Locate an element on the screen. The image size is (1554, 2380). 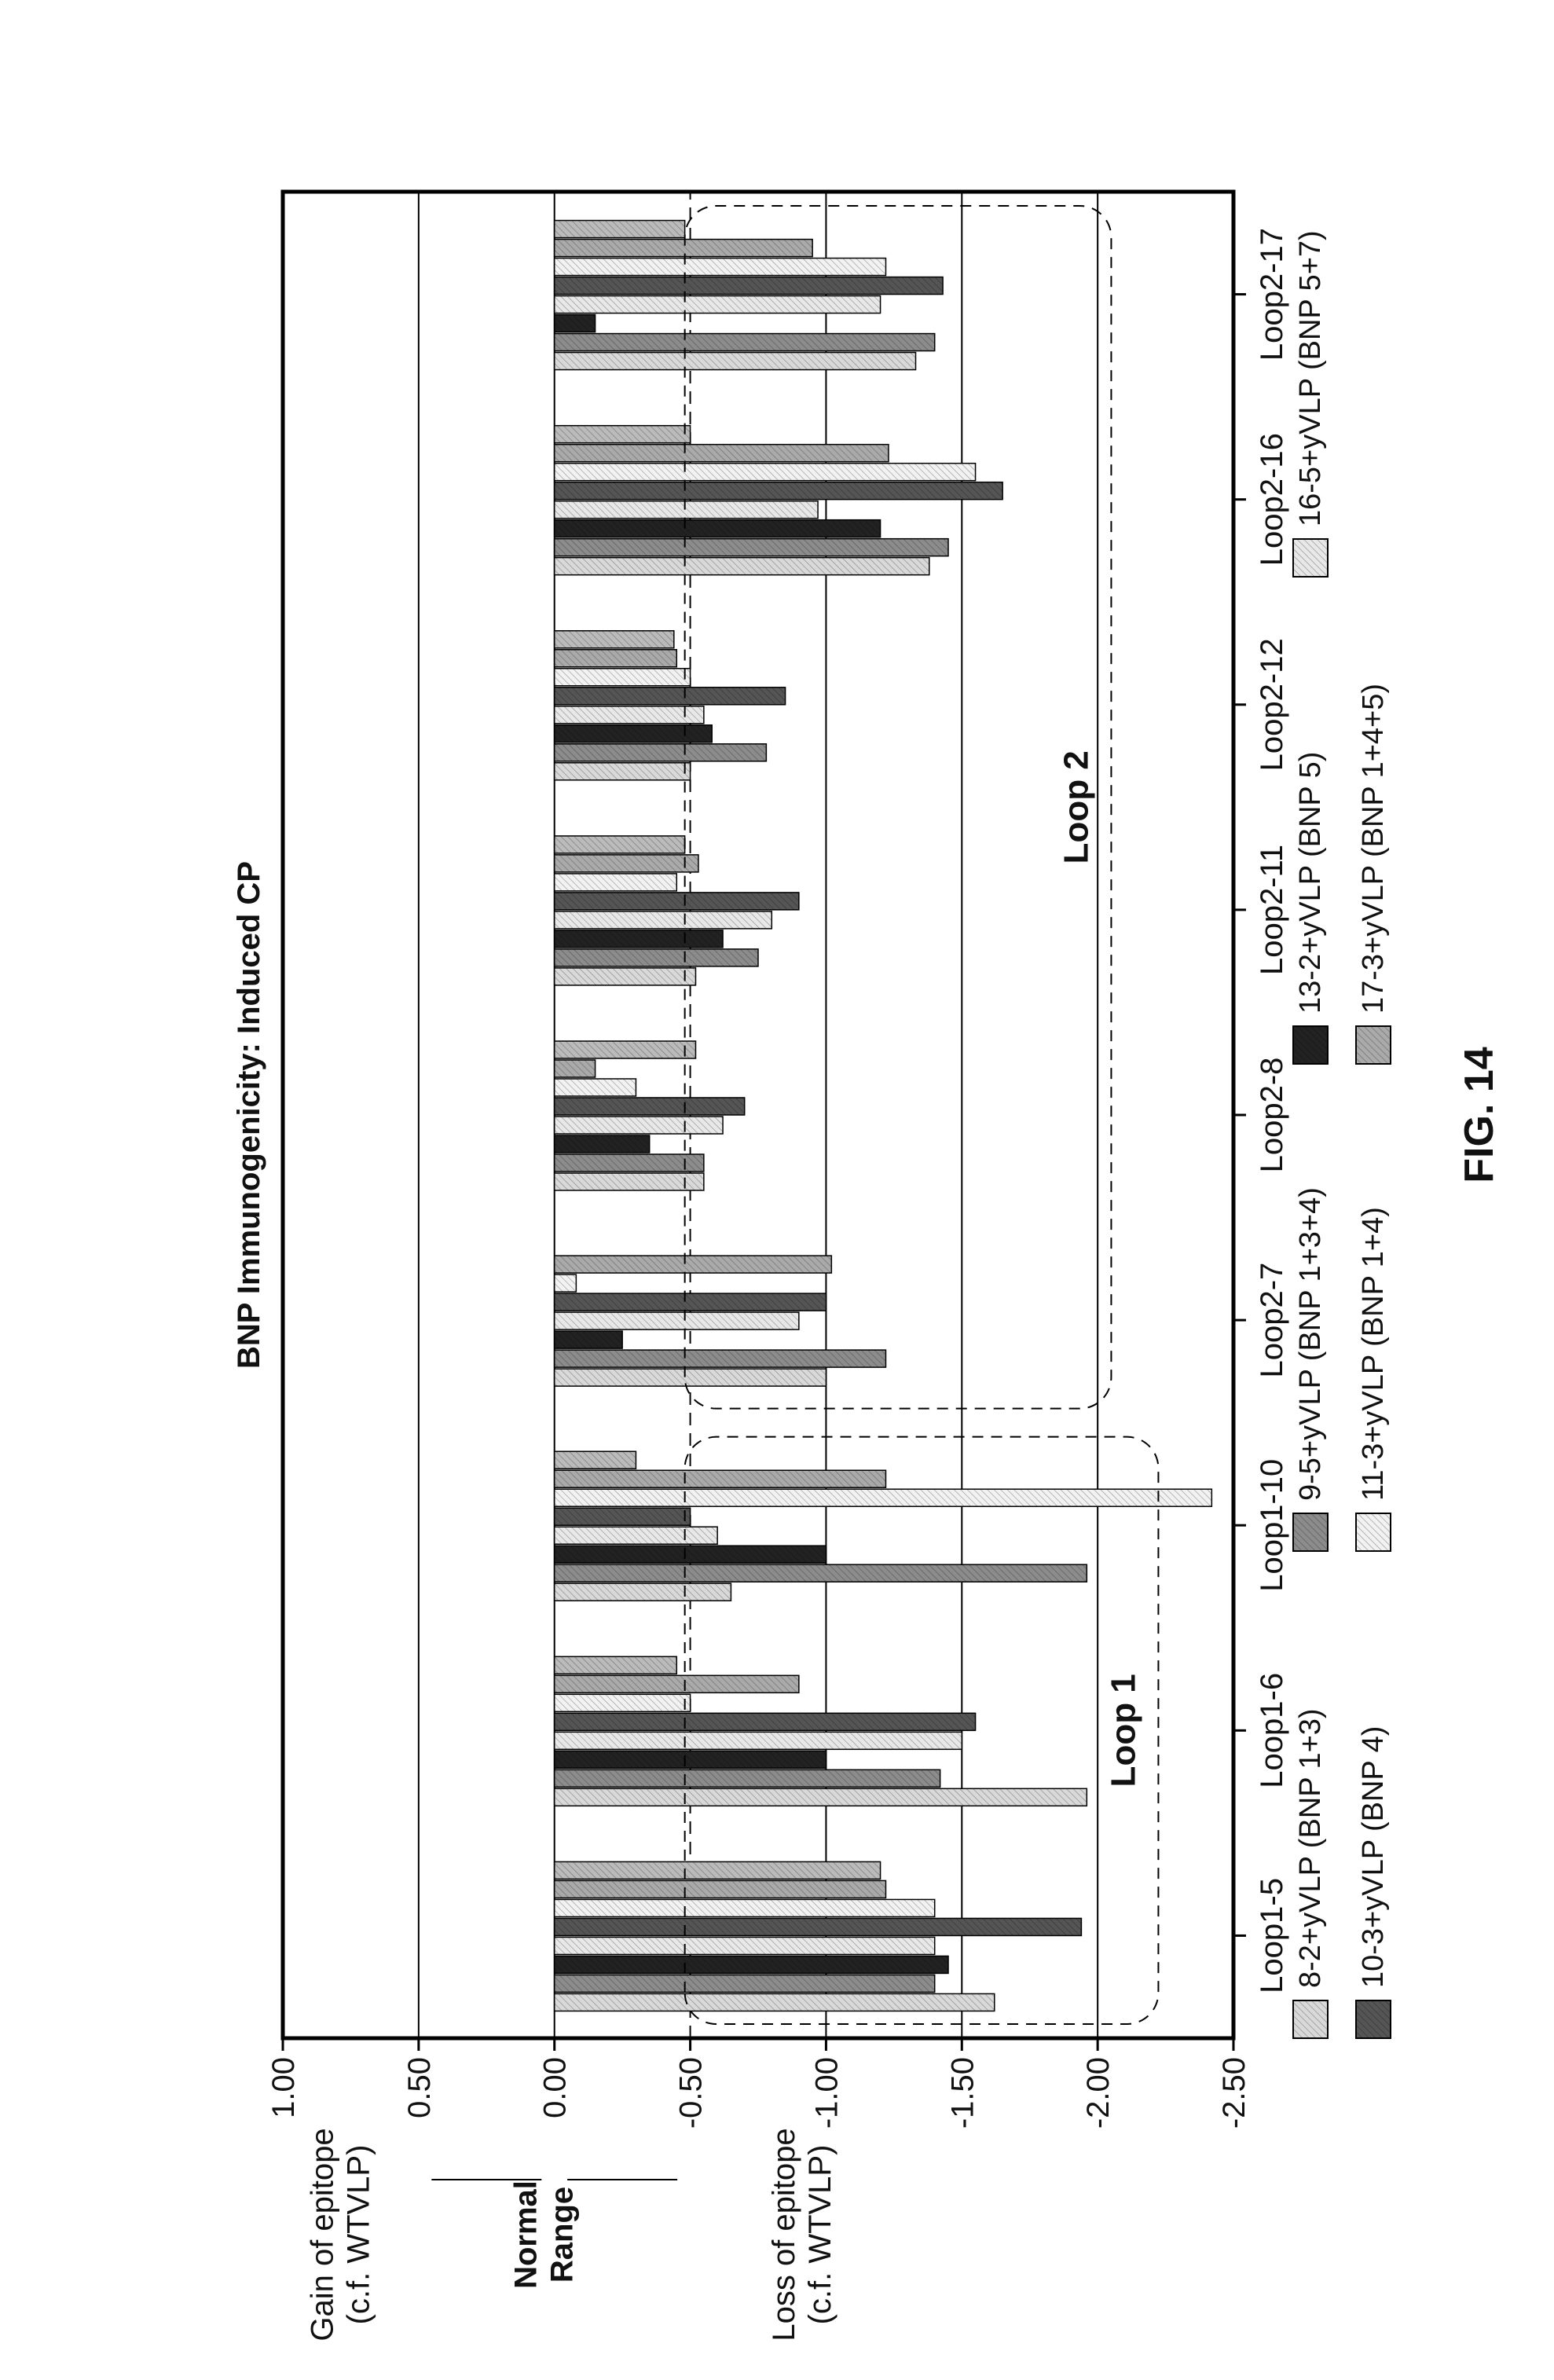
y-label-gain: (c.f. WTVLP) is located at coordinates (358, 2235).